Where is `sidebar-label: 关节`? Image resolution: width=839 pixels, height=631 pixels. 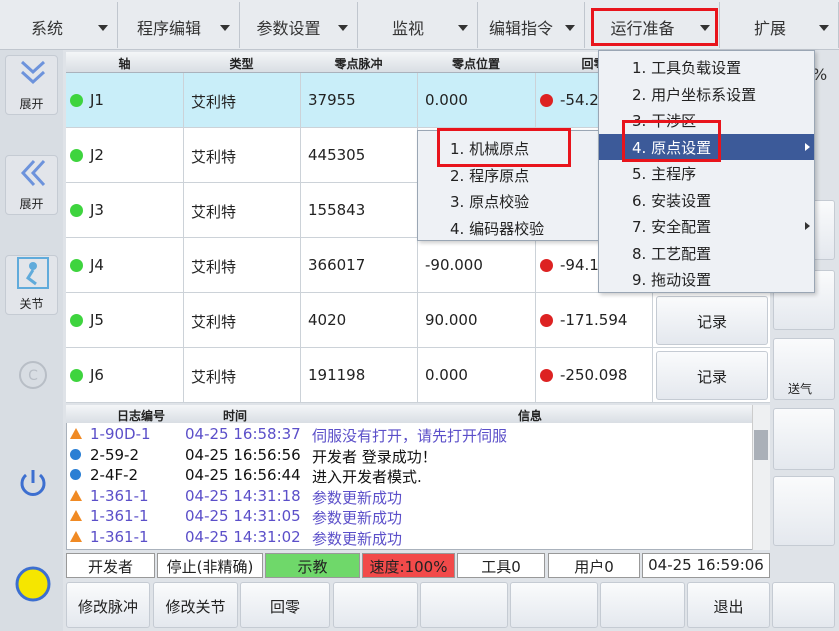
sidebar-label: 关节 is located at coordinates (31, 304).